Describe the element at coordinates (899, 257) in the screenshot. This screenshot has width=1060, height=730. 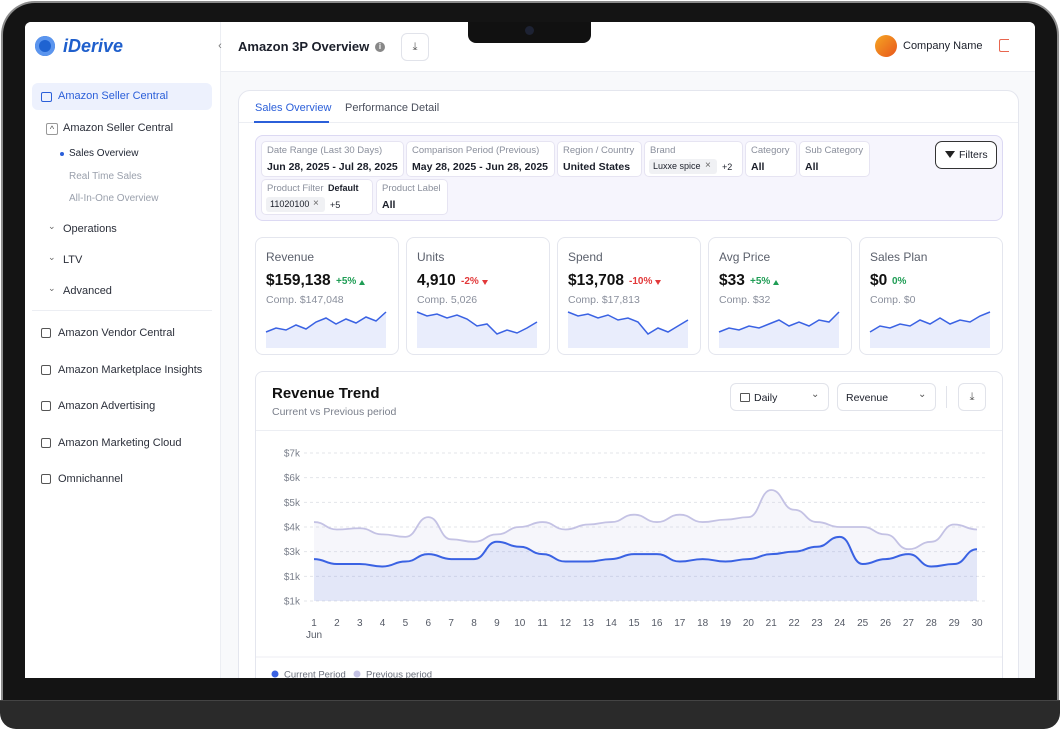
I see `kpi-label: Sales Plan` at that location.